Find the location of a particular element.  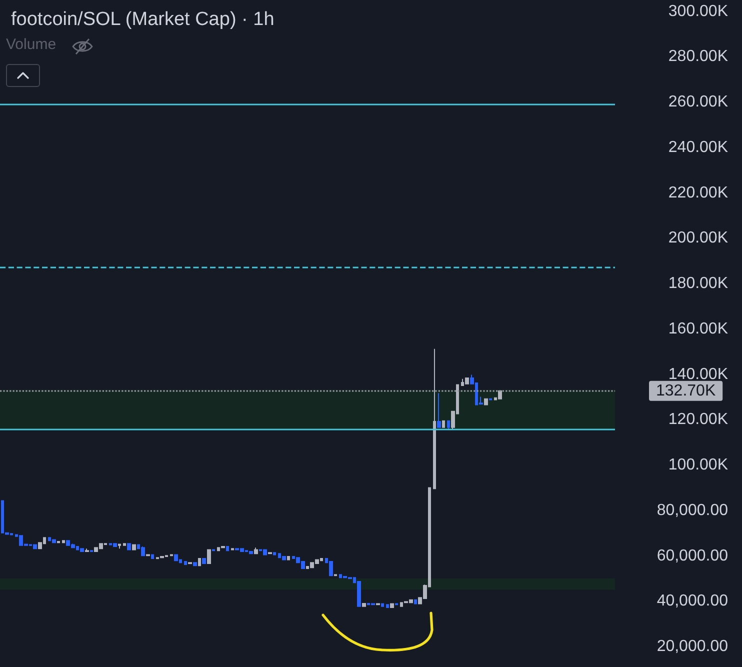

y-tick-label: 240.00K is located at coordinates (698, 147).